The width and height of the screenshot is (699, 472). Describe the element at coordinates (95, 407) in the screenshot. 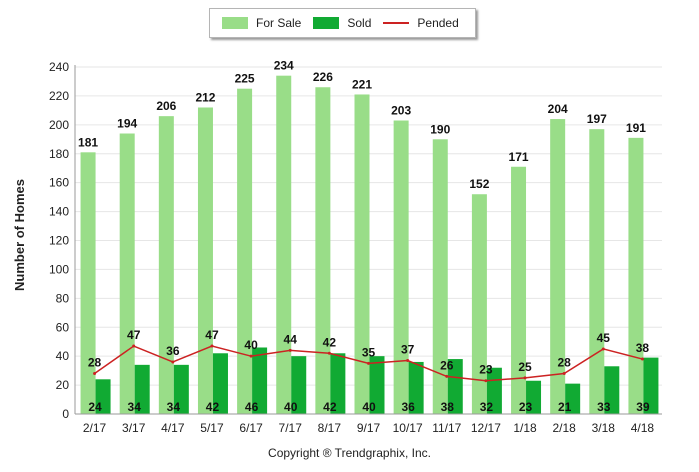

I see `data-label-sold: 24` at that location.